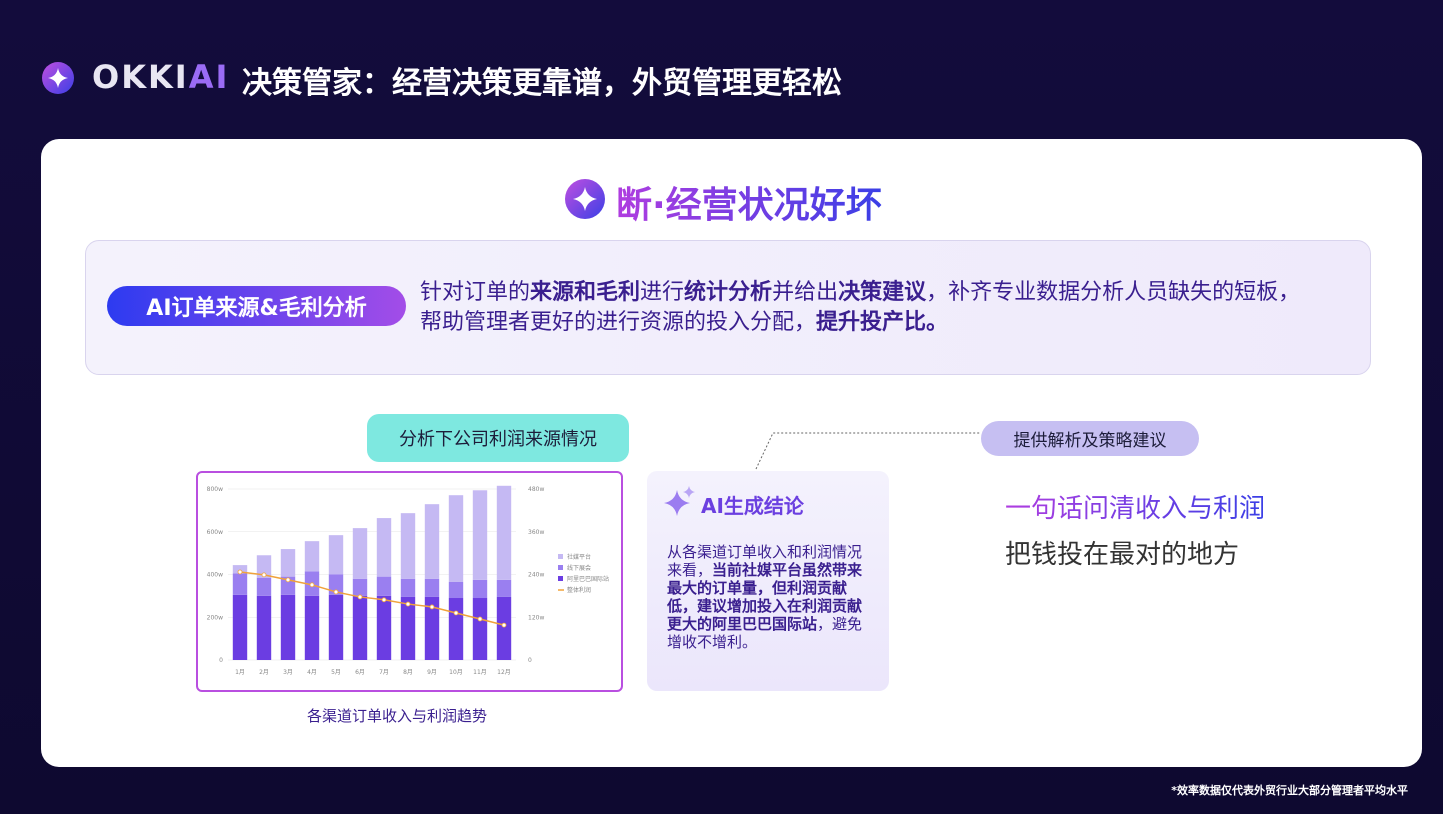 The height and width of the screenshot is (814, 1443). I want to click on section-icon, so click(585, 199).